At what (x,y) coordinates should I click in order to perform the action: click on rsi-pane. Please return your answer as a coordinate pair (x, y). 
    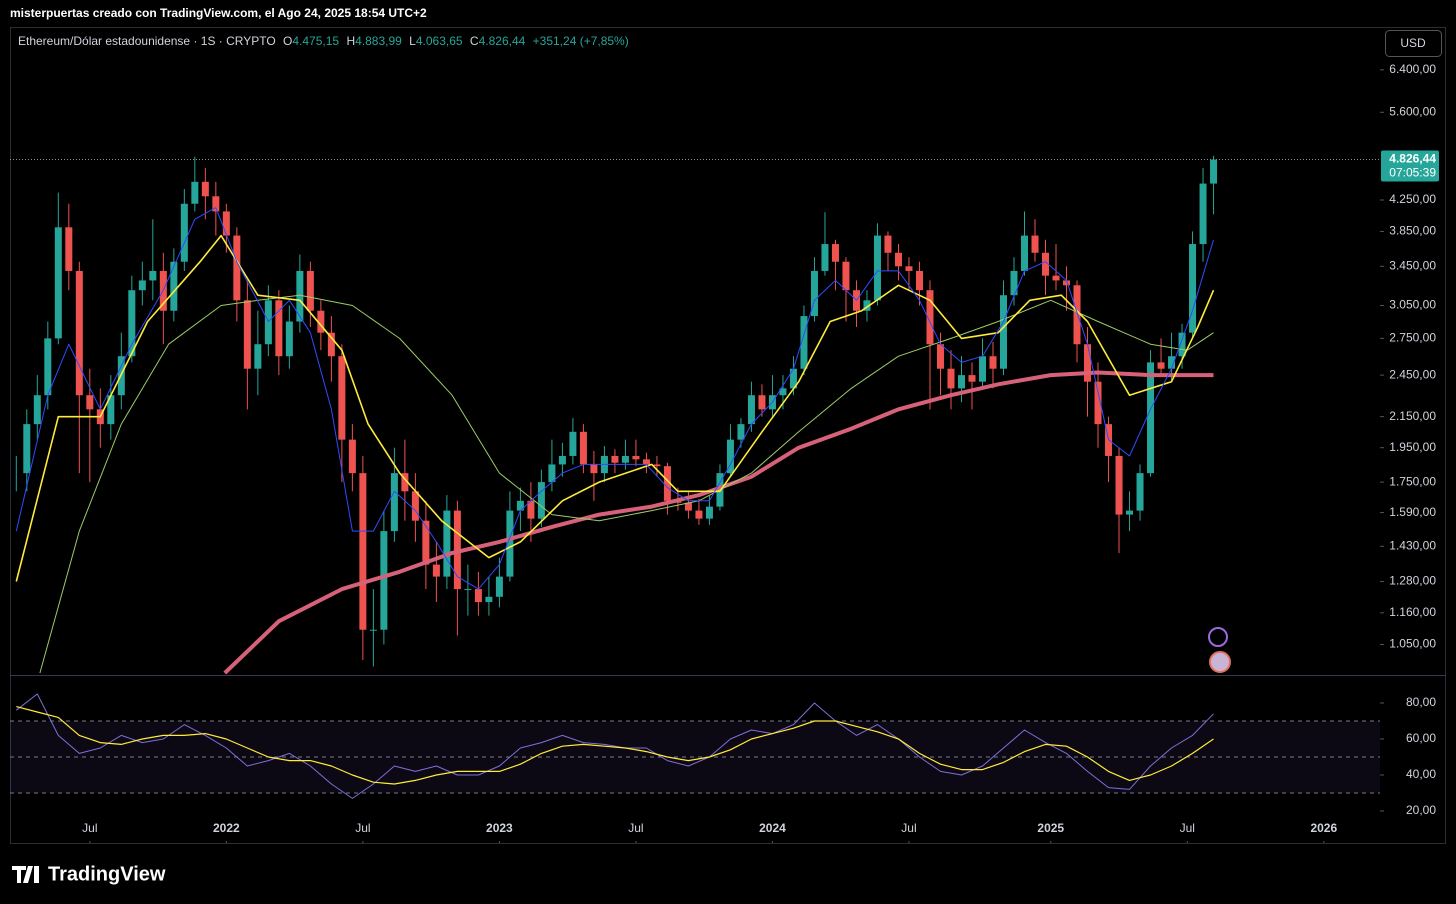
    Looking at the image, I should click on (695, 746).